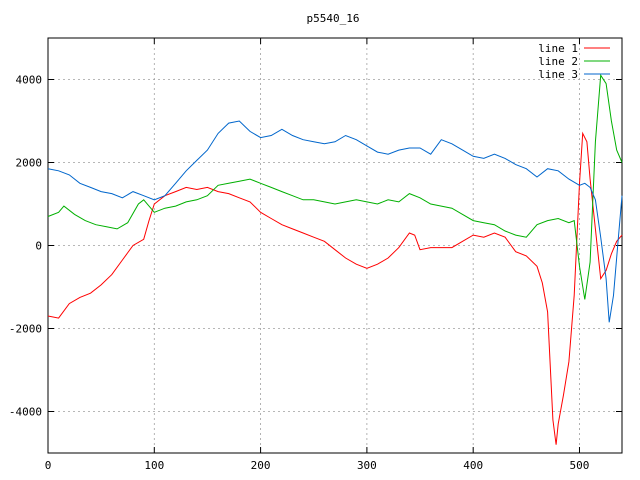  Describe the element at coordinates (29, 163) in the screenshot. I see `y-tick-label: 2000` at that location.